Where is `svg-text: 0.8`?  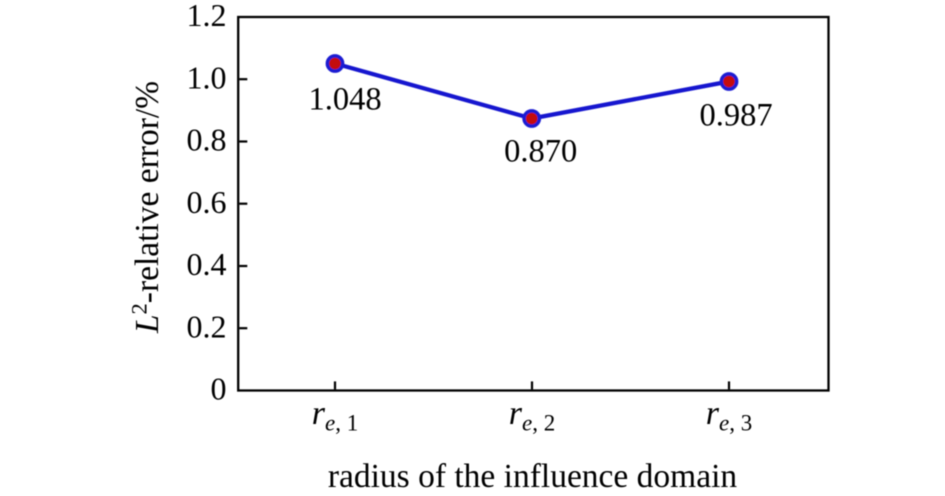
svg-text: 0.8 is located at coordinates (207, 140).